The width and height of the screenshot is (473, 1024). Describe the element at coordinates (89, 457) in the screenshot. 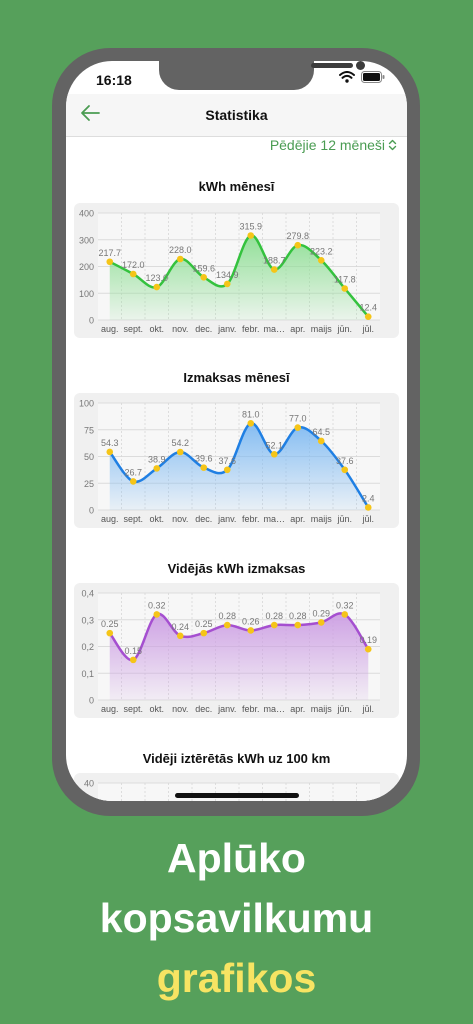

I see `y-tick-label: 50` at that location.